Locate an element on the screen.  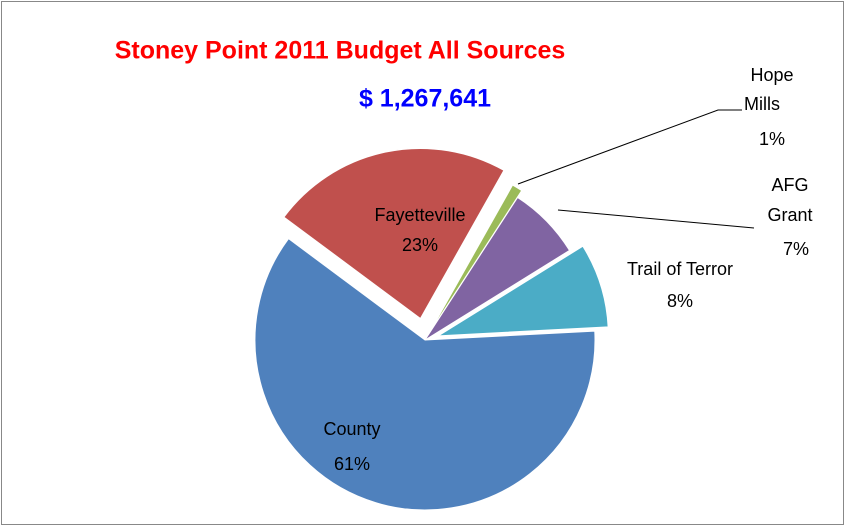
slice-label: Hope Mills is located at coordinates (769, 89).